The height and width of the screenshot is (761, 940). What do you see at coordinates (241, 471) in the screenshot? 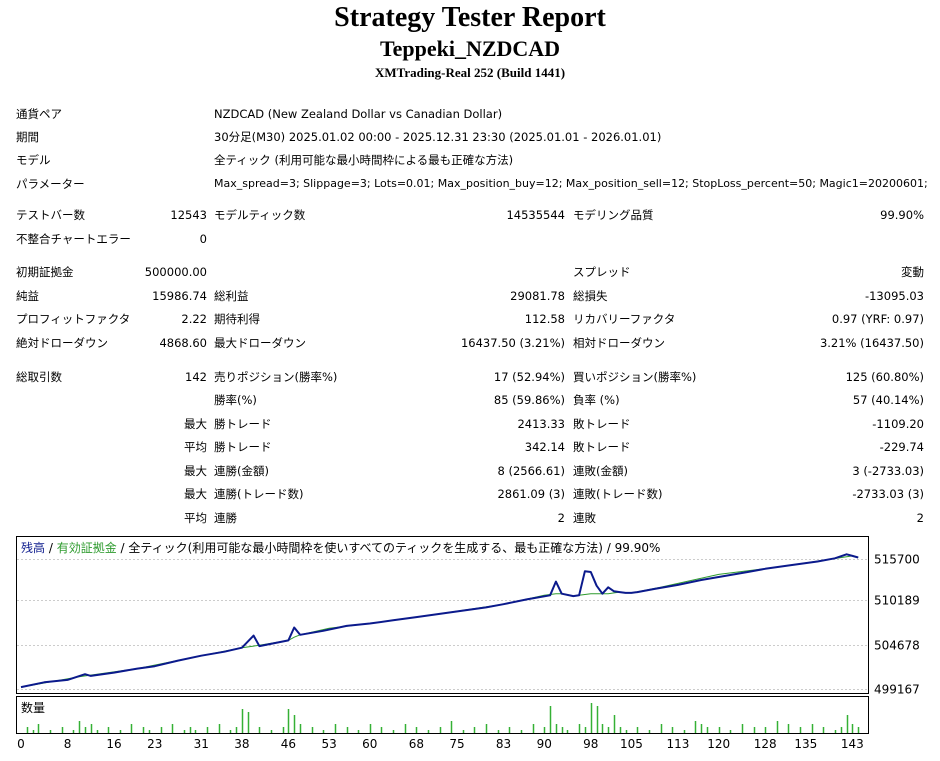
I see `cons-win-amount-label: 連勝(金額)` at bounding box center [241, 471].